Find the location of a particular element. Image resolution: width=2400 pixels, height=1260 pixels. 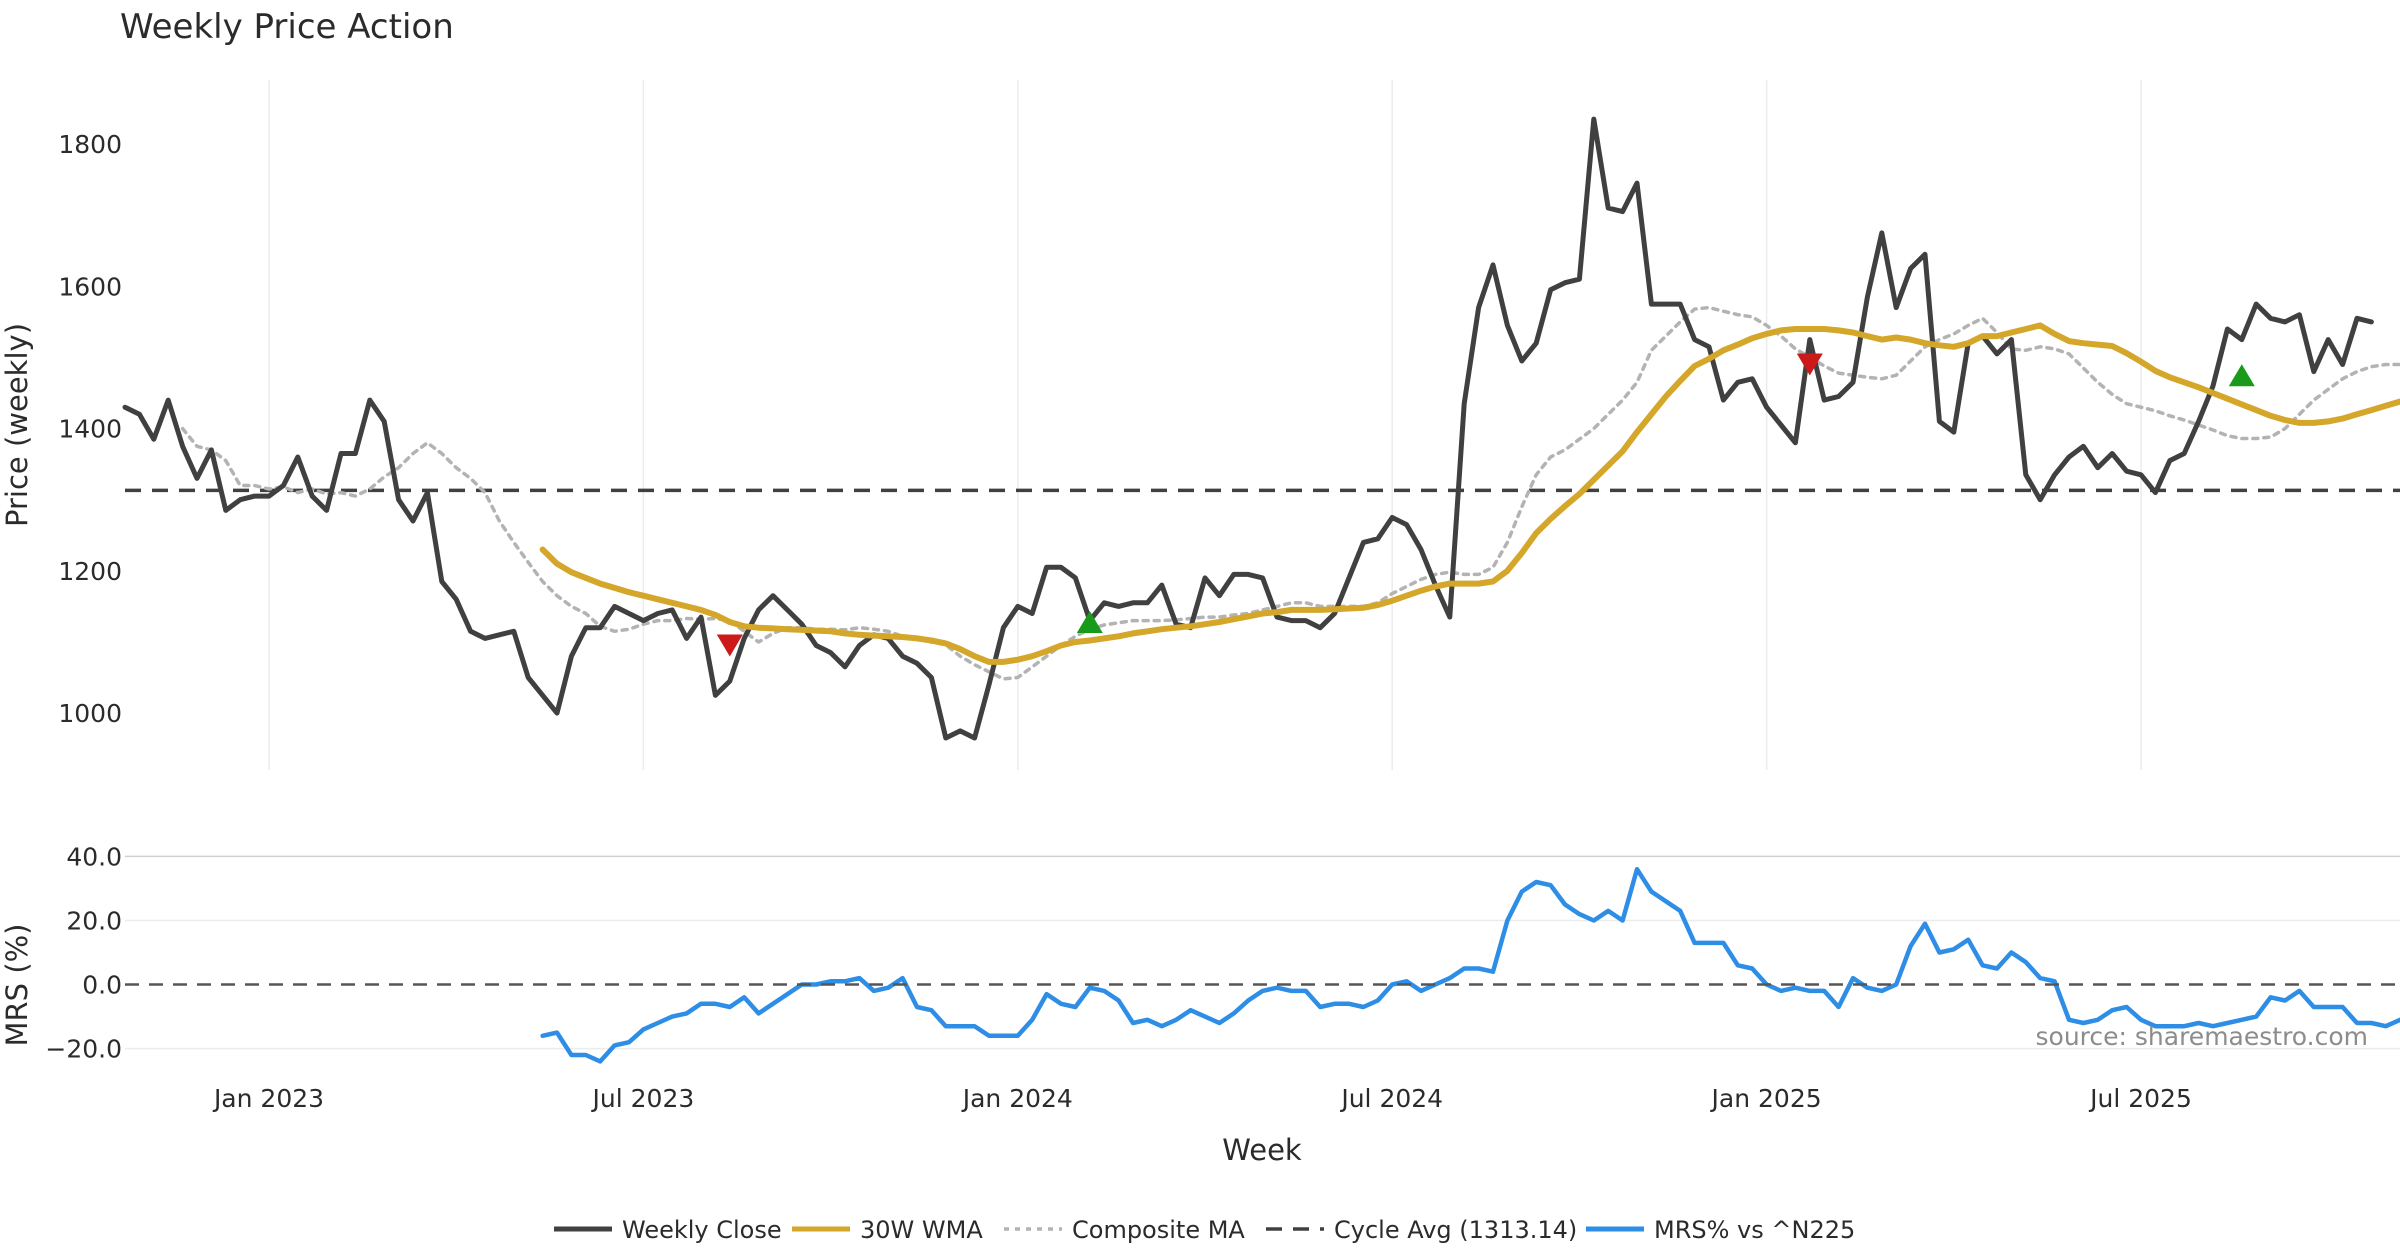

x-axis-title: Week is located at coordinates (1262, 1150).